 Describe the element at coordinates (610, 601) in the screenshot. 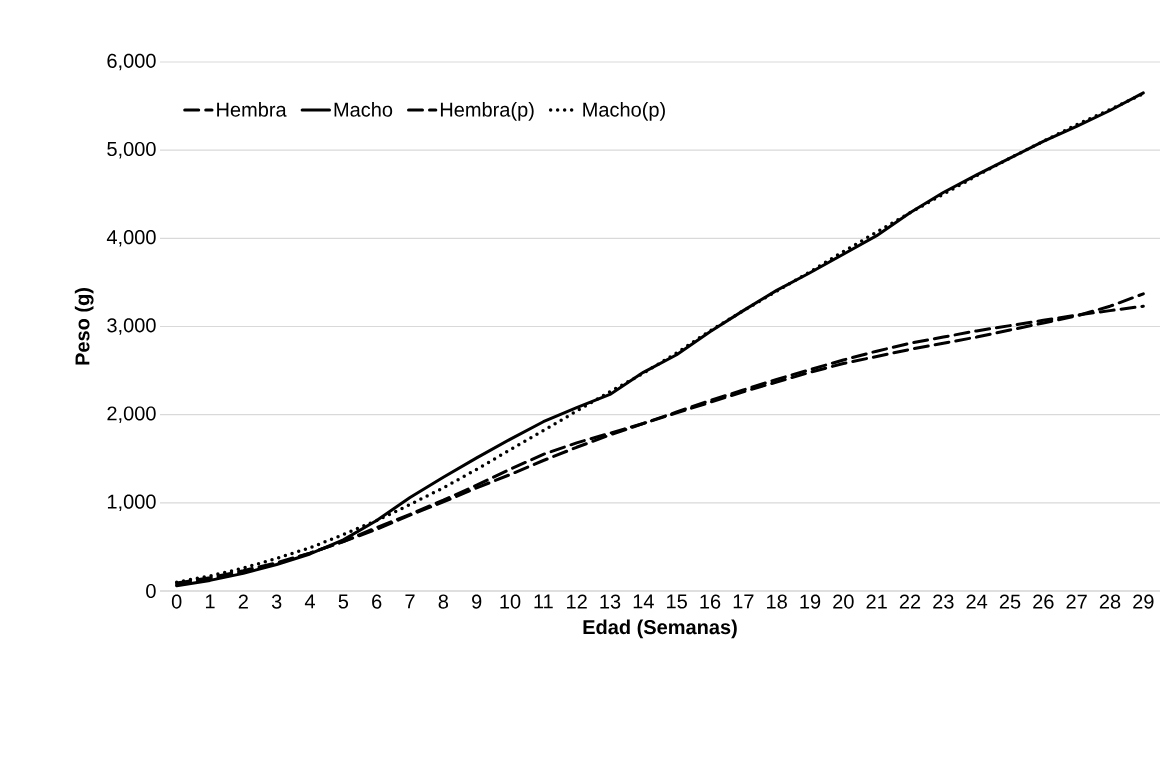

I see `x-tick-label: 13` at that location.